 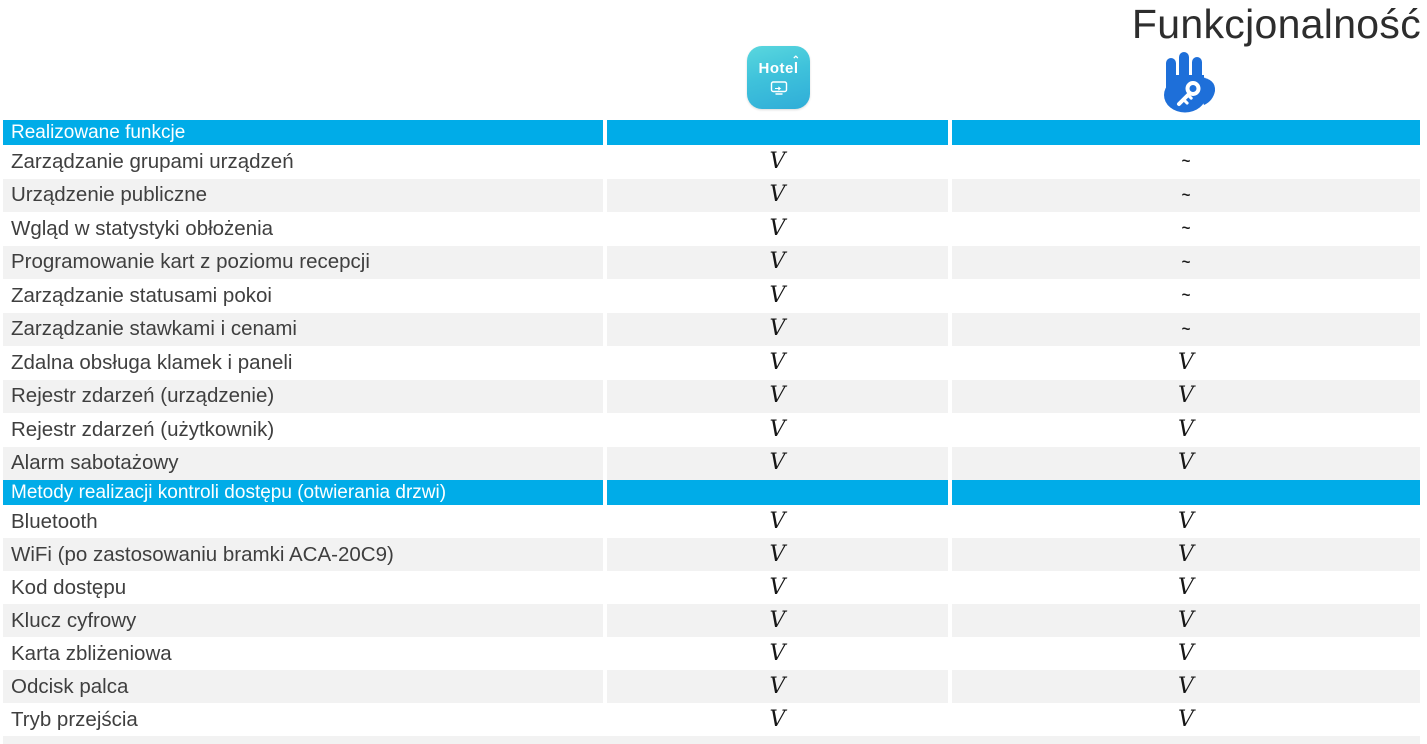 I want to click on table-row: Urządzenie publiczne V ~, so click(x=711, y=195).